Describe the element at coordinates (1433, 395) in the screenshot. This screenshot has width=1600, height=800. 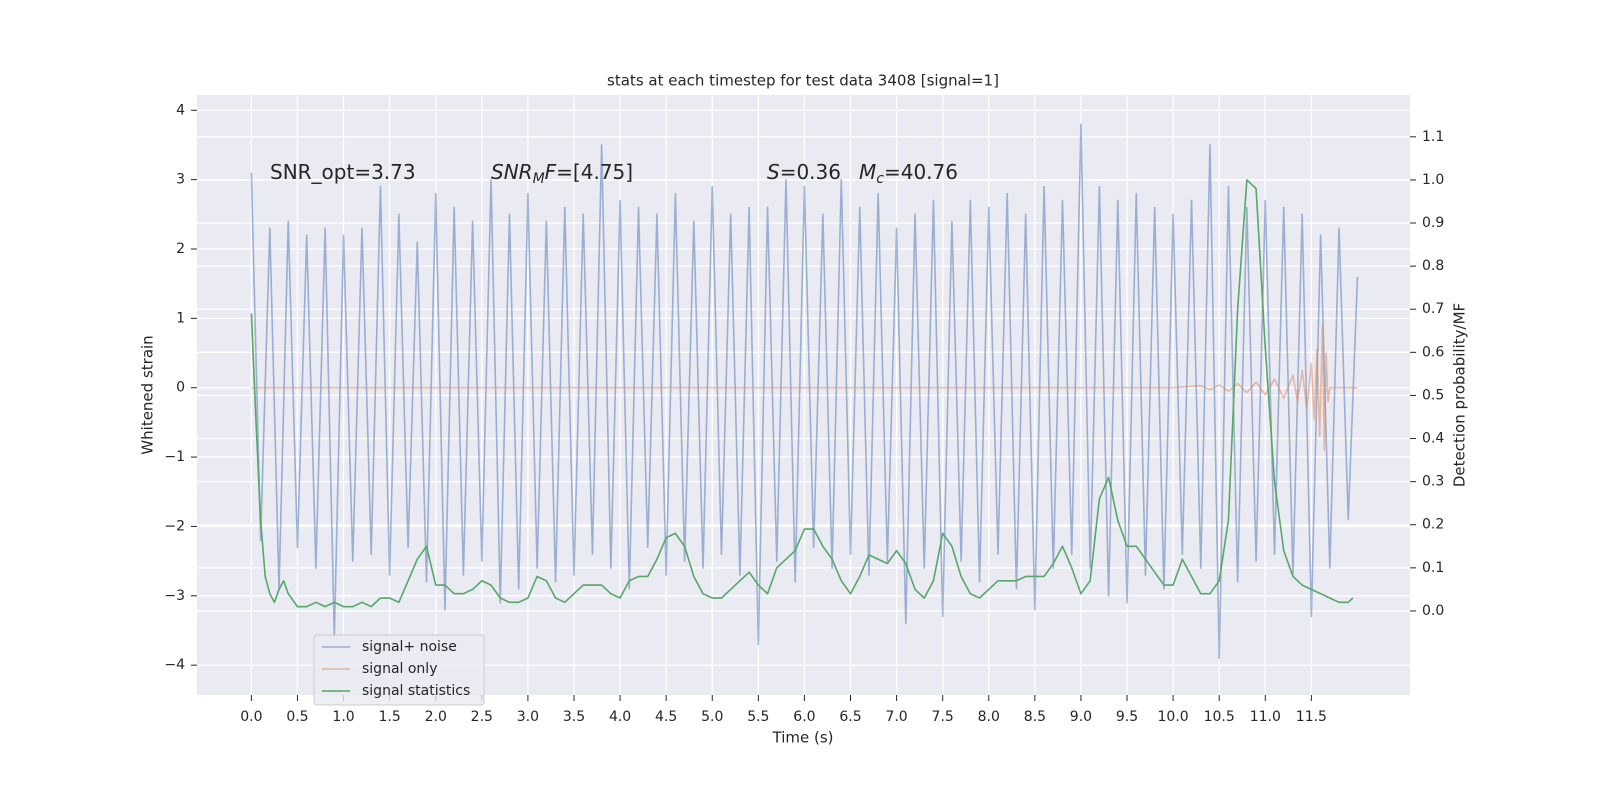
I see `y2-tick-label: 0.5` at that location.